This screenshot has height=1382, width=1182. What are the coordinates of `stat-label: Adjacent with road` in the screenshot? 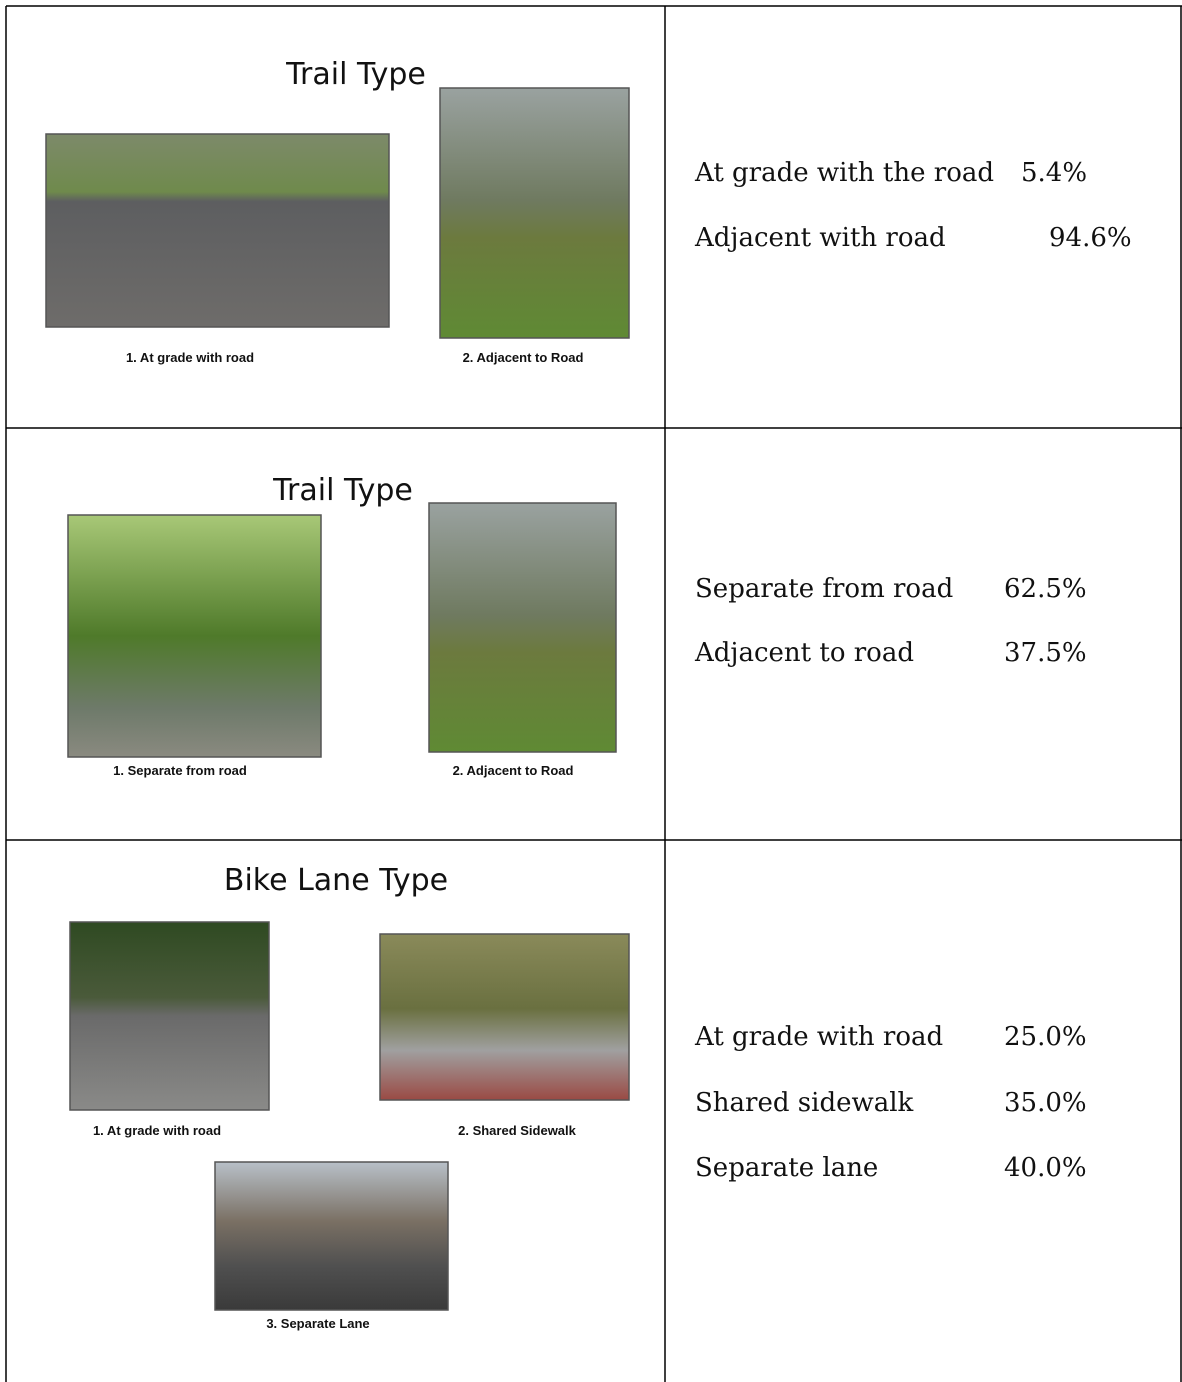 It's located at (820, 238).